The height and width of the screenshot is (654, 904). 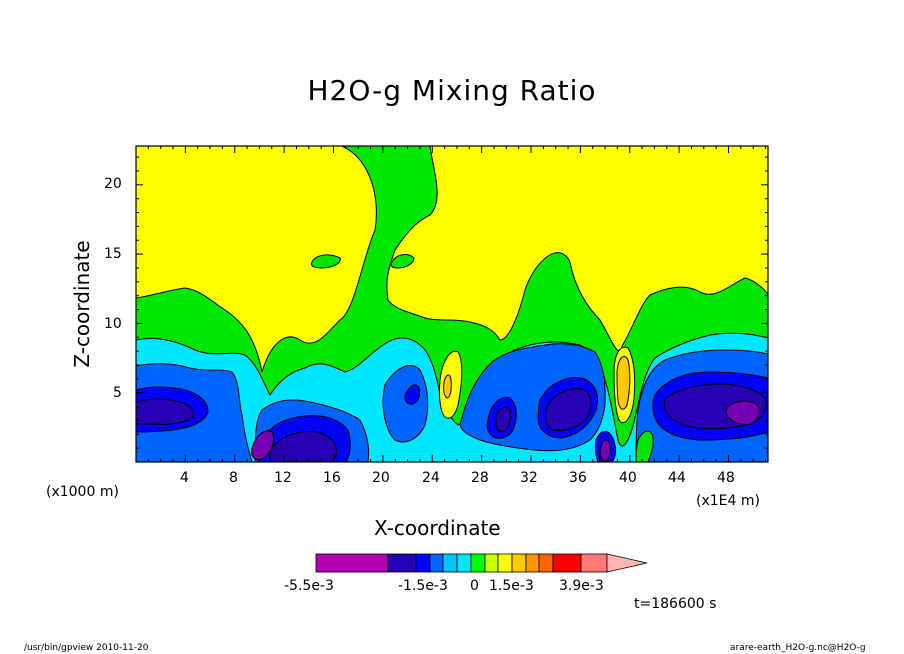 I want to click on x-axis-label: X-coordinate, so click(x=437, y=528).